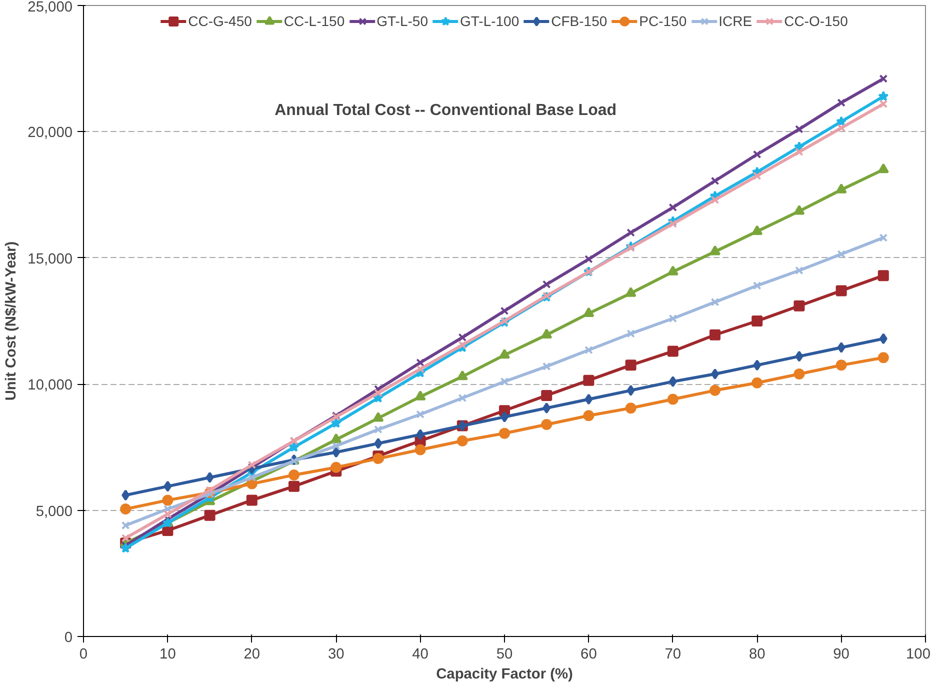  Describe the element at coordinates (841, 654) in the screenshot. I see `x-tick-label: 90` at that location.